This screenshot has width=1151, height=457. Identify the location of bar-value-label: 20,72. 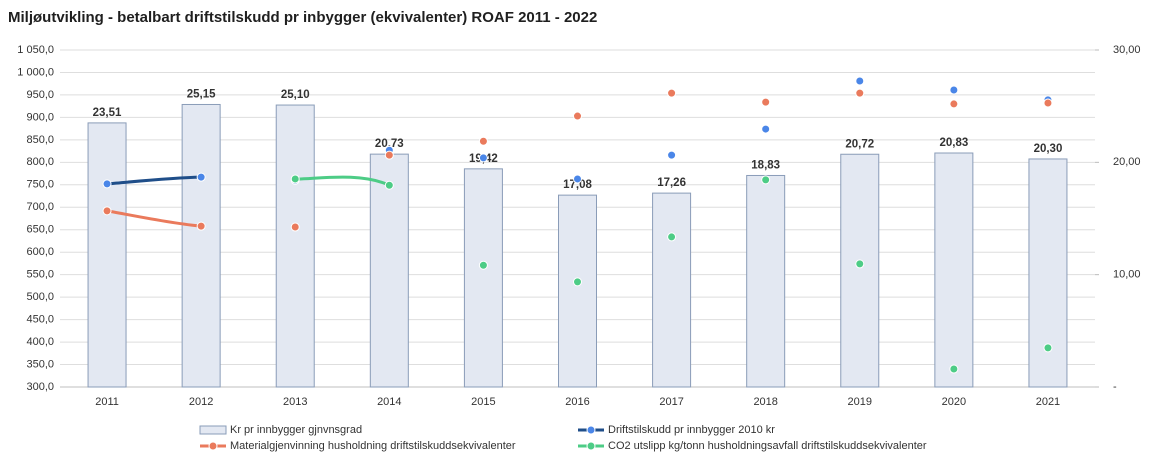
(859, 144).